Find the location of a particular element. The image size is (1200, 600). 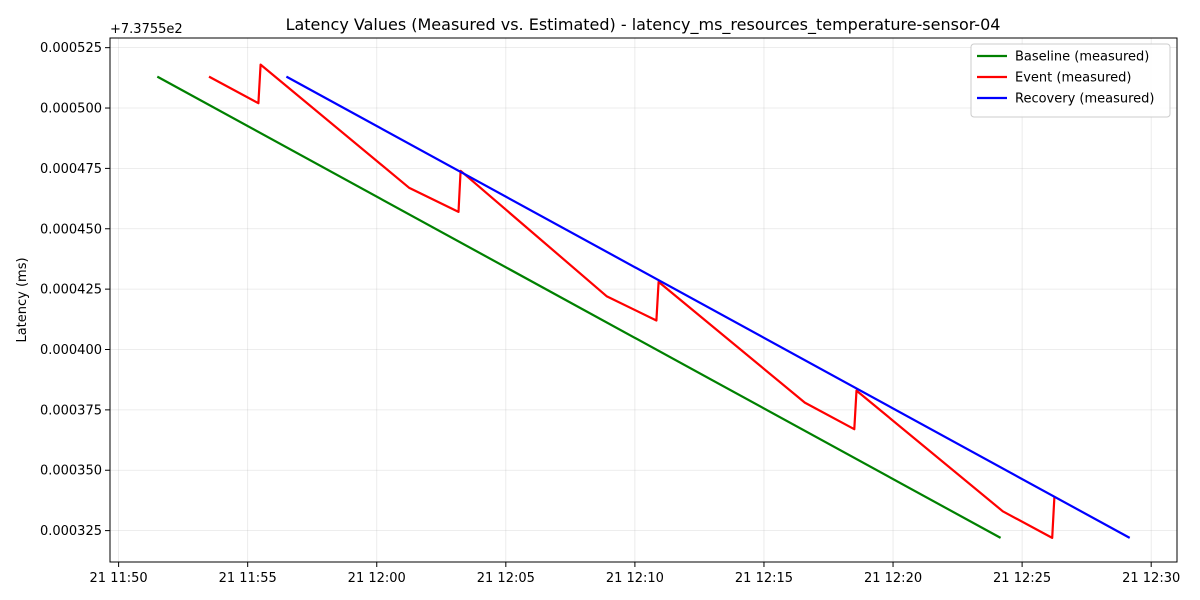

x-tick-label: 21 12:30 is located at coordinates (1151, 578).